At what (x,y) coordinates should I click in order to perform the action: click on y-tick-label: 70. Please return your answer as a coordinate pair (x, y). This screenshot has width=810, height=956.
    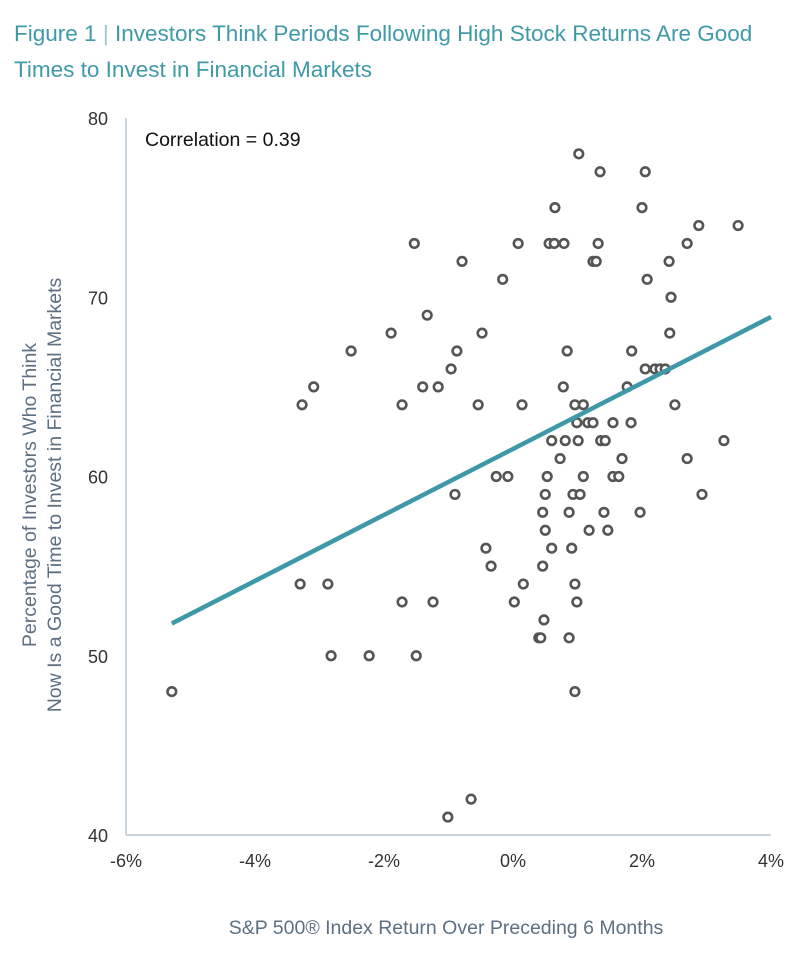
    Looking at the image, I should click on (98, 298).